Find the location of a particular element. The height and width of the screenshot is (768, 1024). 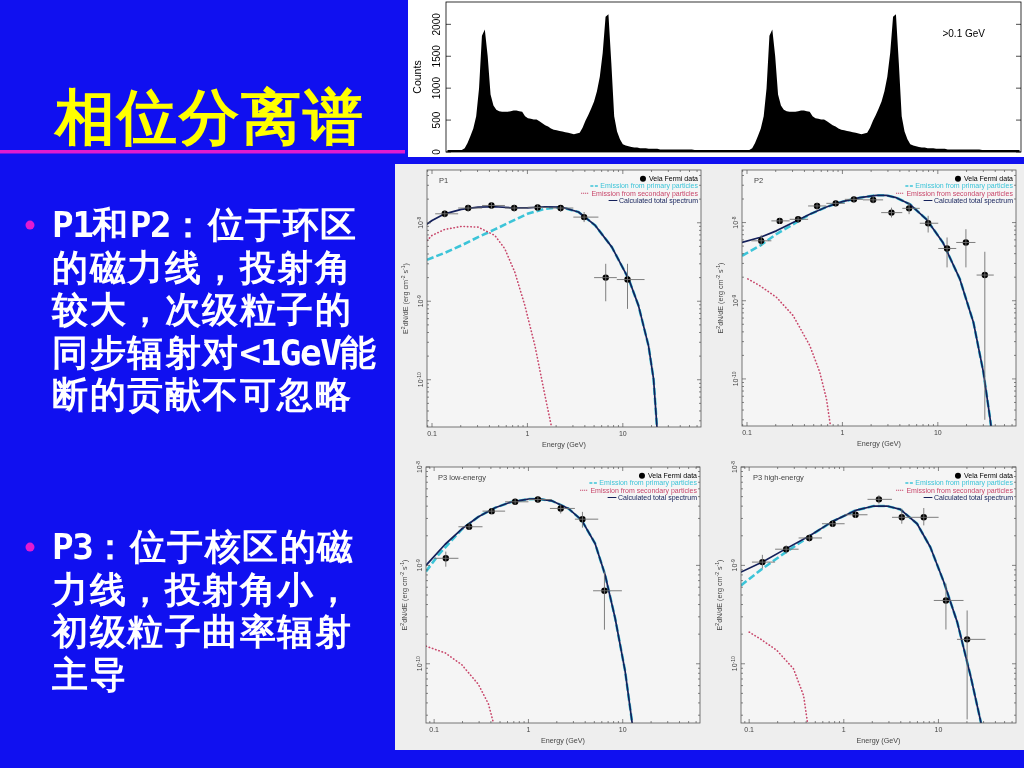

text: 相位分离谱 is located at coordinates (209, 117).